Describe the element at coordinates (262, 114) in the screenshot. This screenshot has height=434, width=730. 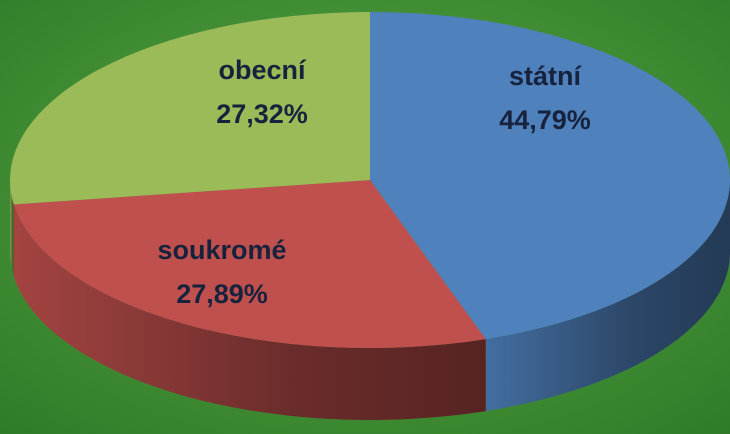
I see `slice-label-value: 27,32%` at that location.